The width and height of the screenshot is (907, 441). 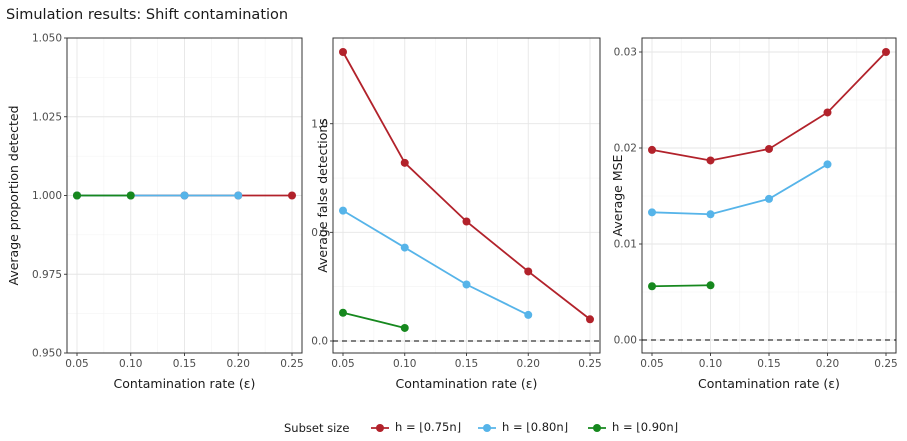 I want to click on figure-title: Simulation results: Shift contamination, so click(x=147, y=15).